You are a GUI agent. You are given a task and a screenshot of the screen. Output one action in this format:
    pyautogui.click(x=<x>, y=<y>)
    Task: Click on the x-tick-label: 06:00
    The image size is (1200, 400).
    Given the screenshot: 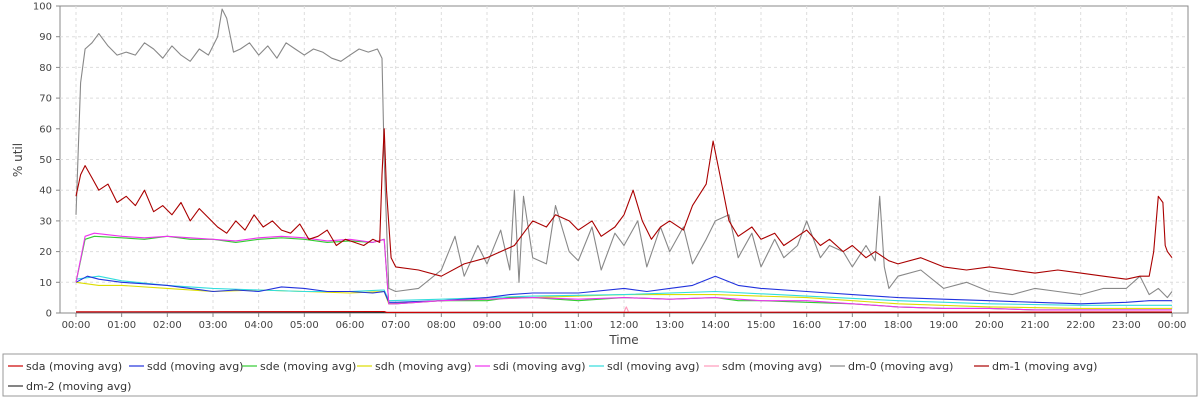 What is the action you would take?
    pyautogui.click(x=350, y=325)
    